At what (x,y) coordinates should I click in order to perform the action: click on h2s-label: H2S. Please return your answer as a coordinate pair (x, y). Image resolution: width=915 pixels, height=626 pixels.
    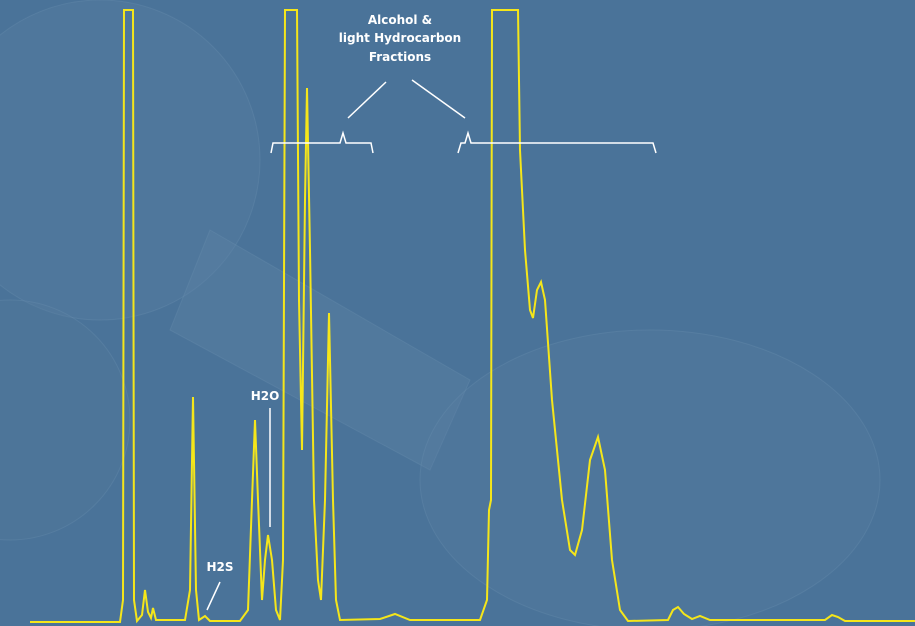
    Looking at the image, I should click on (219, 567).